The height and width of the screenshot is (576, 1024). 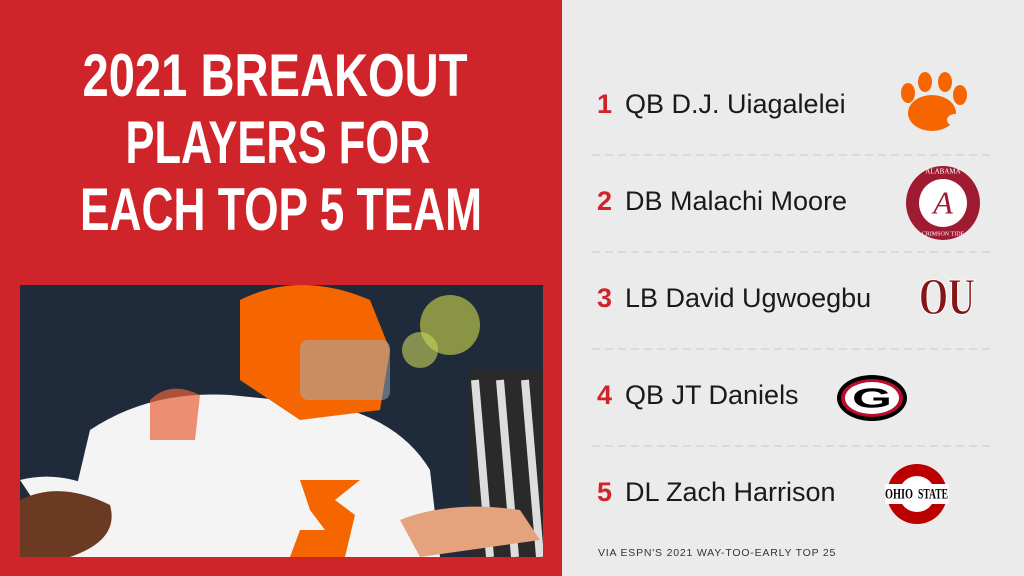 I want to click on logo-ring-text: ALABAMA, so click(x=942, y=172).